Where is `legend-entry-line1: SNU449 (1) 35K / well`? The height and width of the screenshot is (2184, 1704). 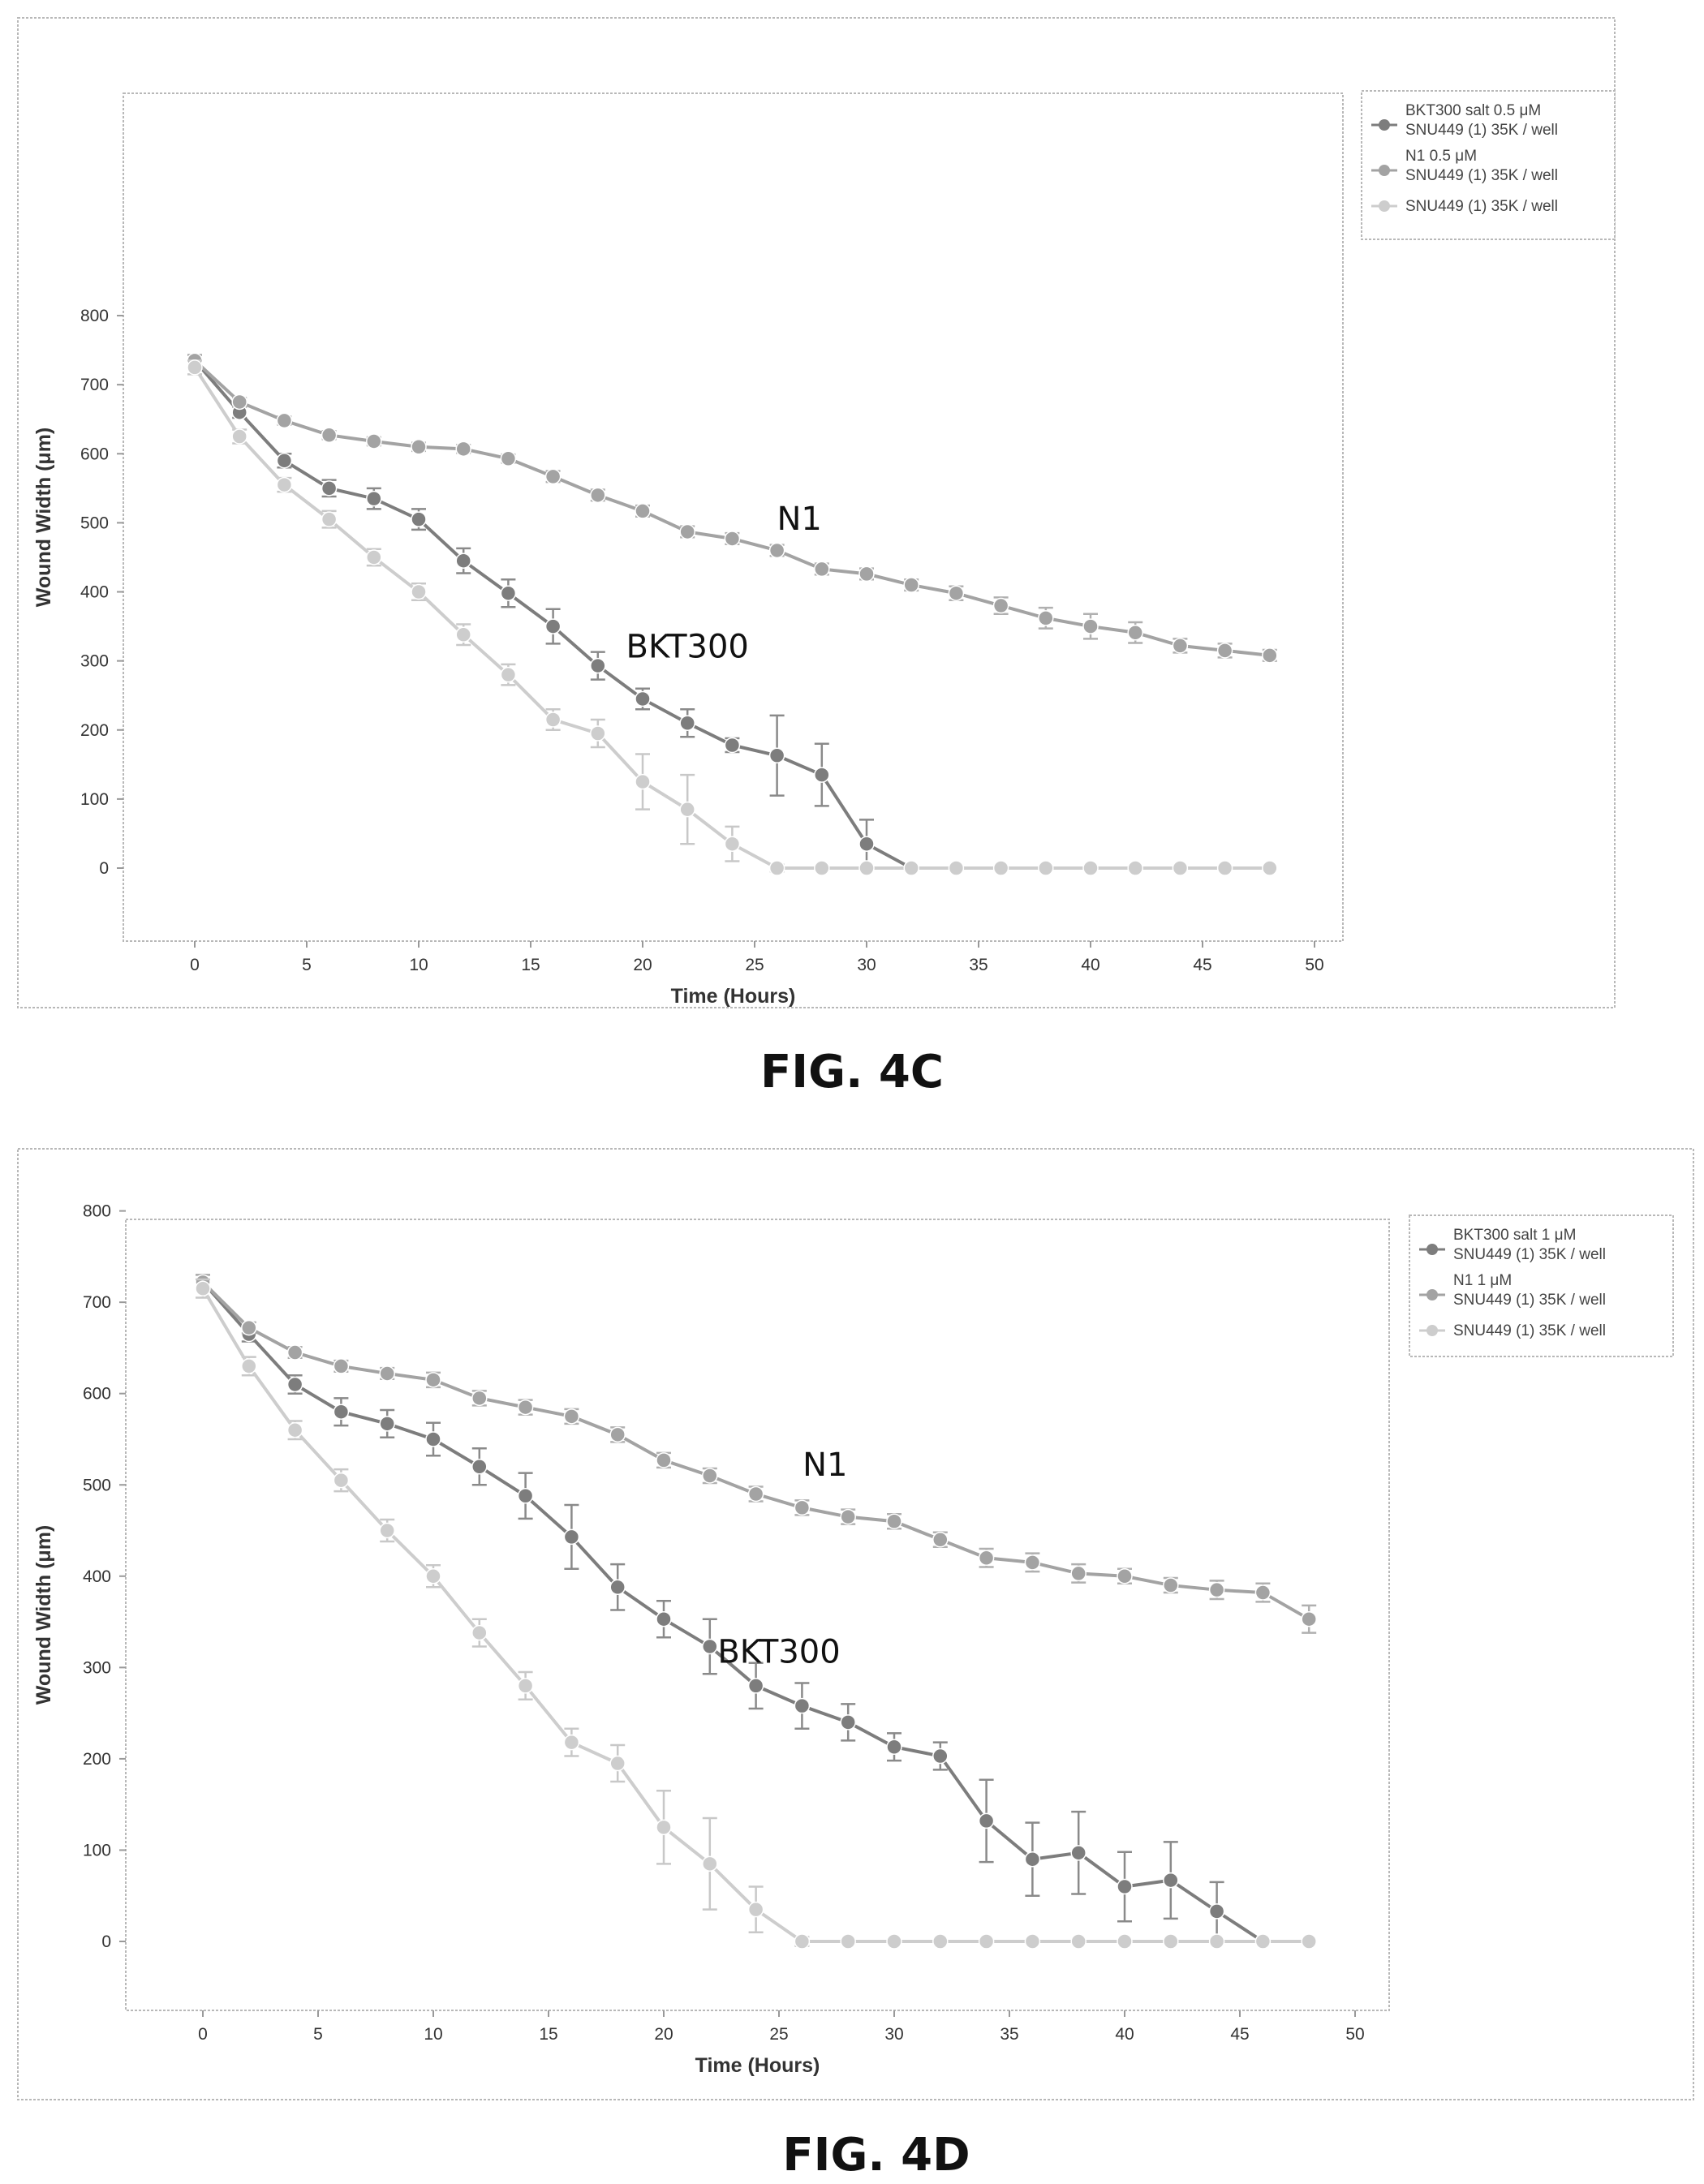
legend-entry-line1: SNU449 (1) 35K / well is located at coordinates (1481, 207).